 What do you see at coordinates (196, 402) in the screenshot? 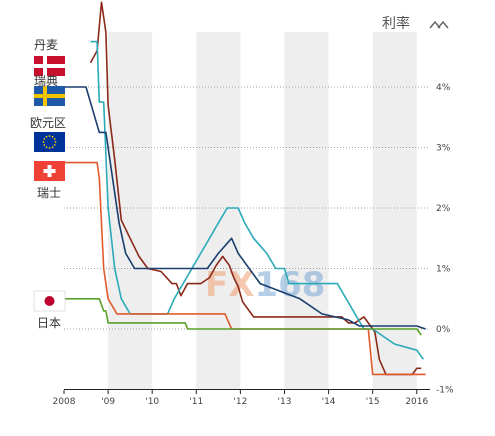
I see `x-tick-label-3: '11` at bounding box center [196, 402].